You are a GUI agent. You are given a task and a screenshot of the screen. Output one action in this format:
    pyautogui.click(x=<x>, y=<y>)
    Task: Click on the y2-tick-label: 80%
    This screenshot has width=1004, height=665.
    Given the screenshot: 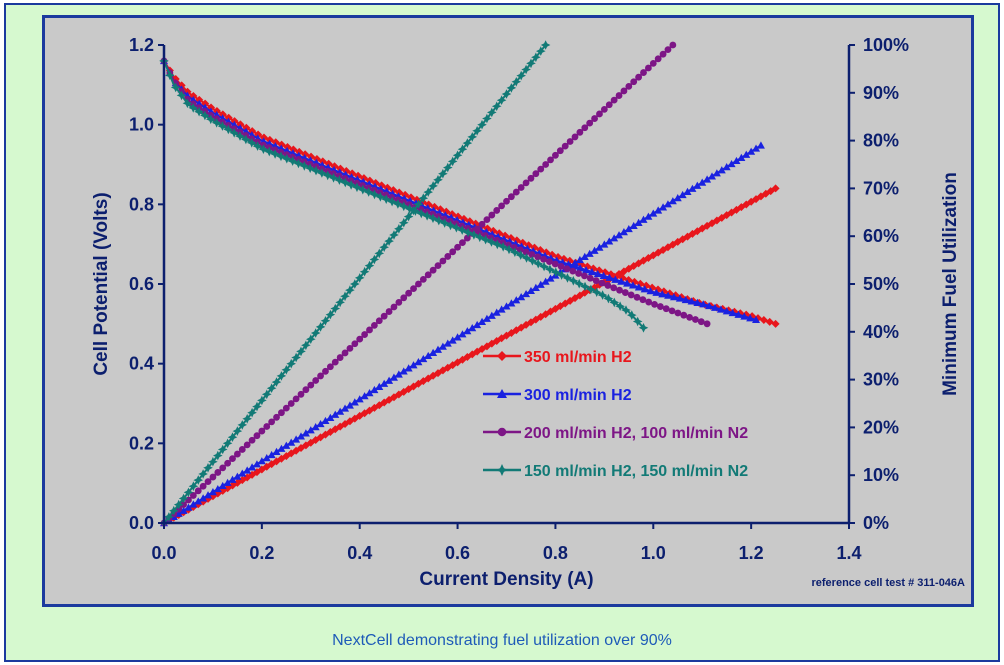 What is the action you would take?
    pyautogui.click(x=881, y=141)
    